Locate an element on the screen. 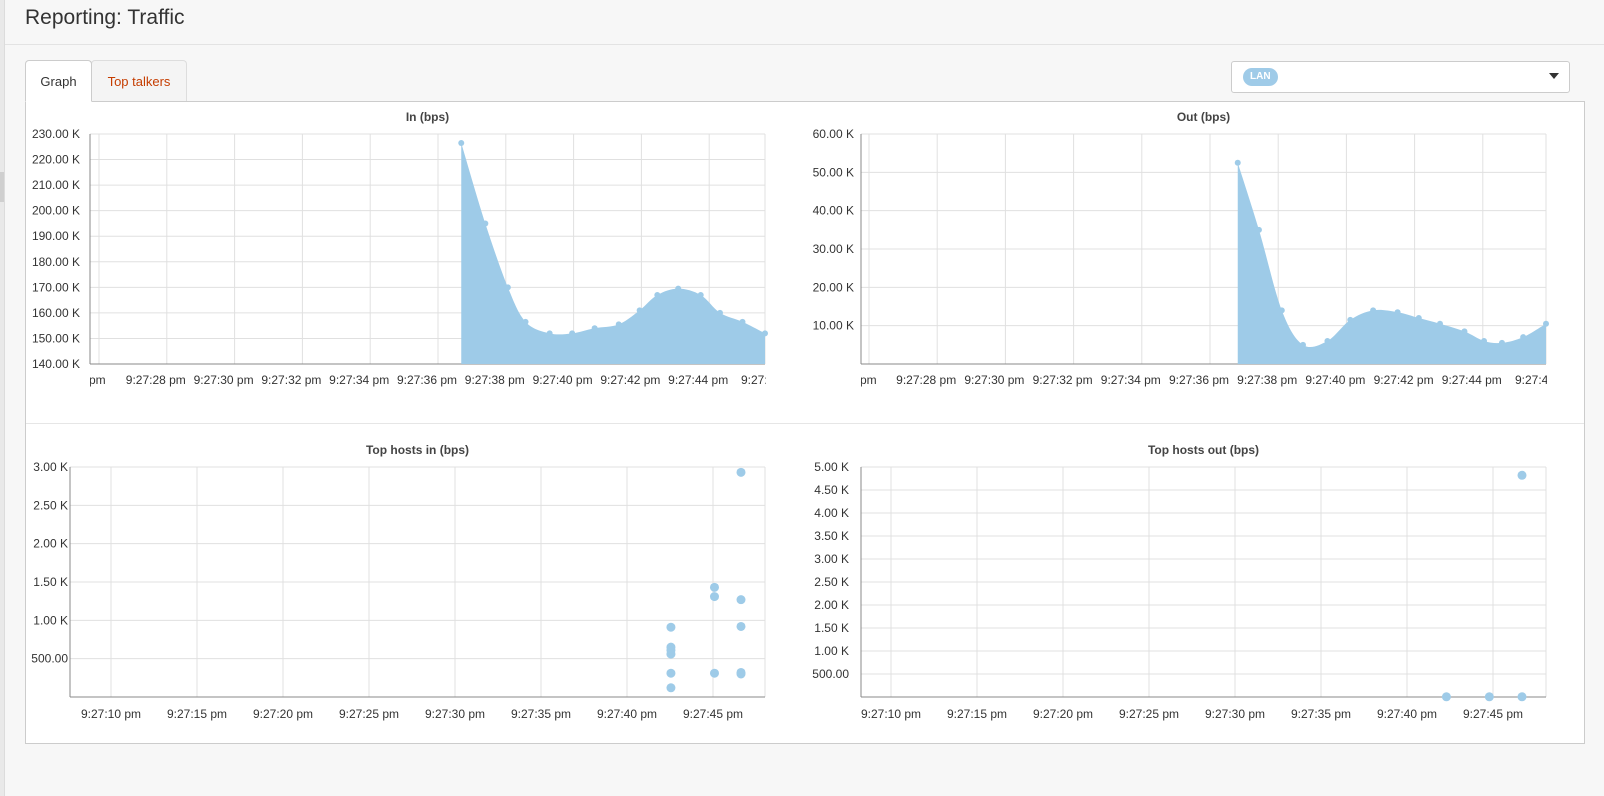  y-tick-label: 20.00 K is located at coordinates (833, 287).